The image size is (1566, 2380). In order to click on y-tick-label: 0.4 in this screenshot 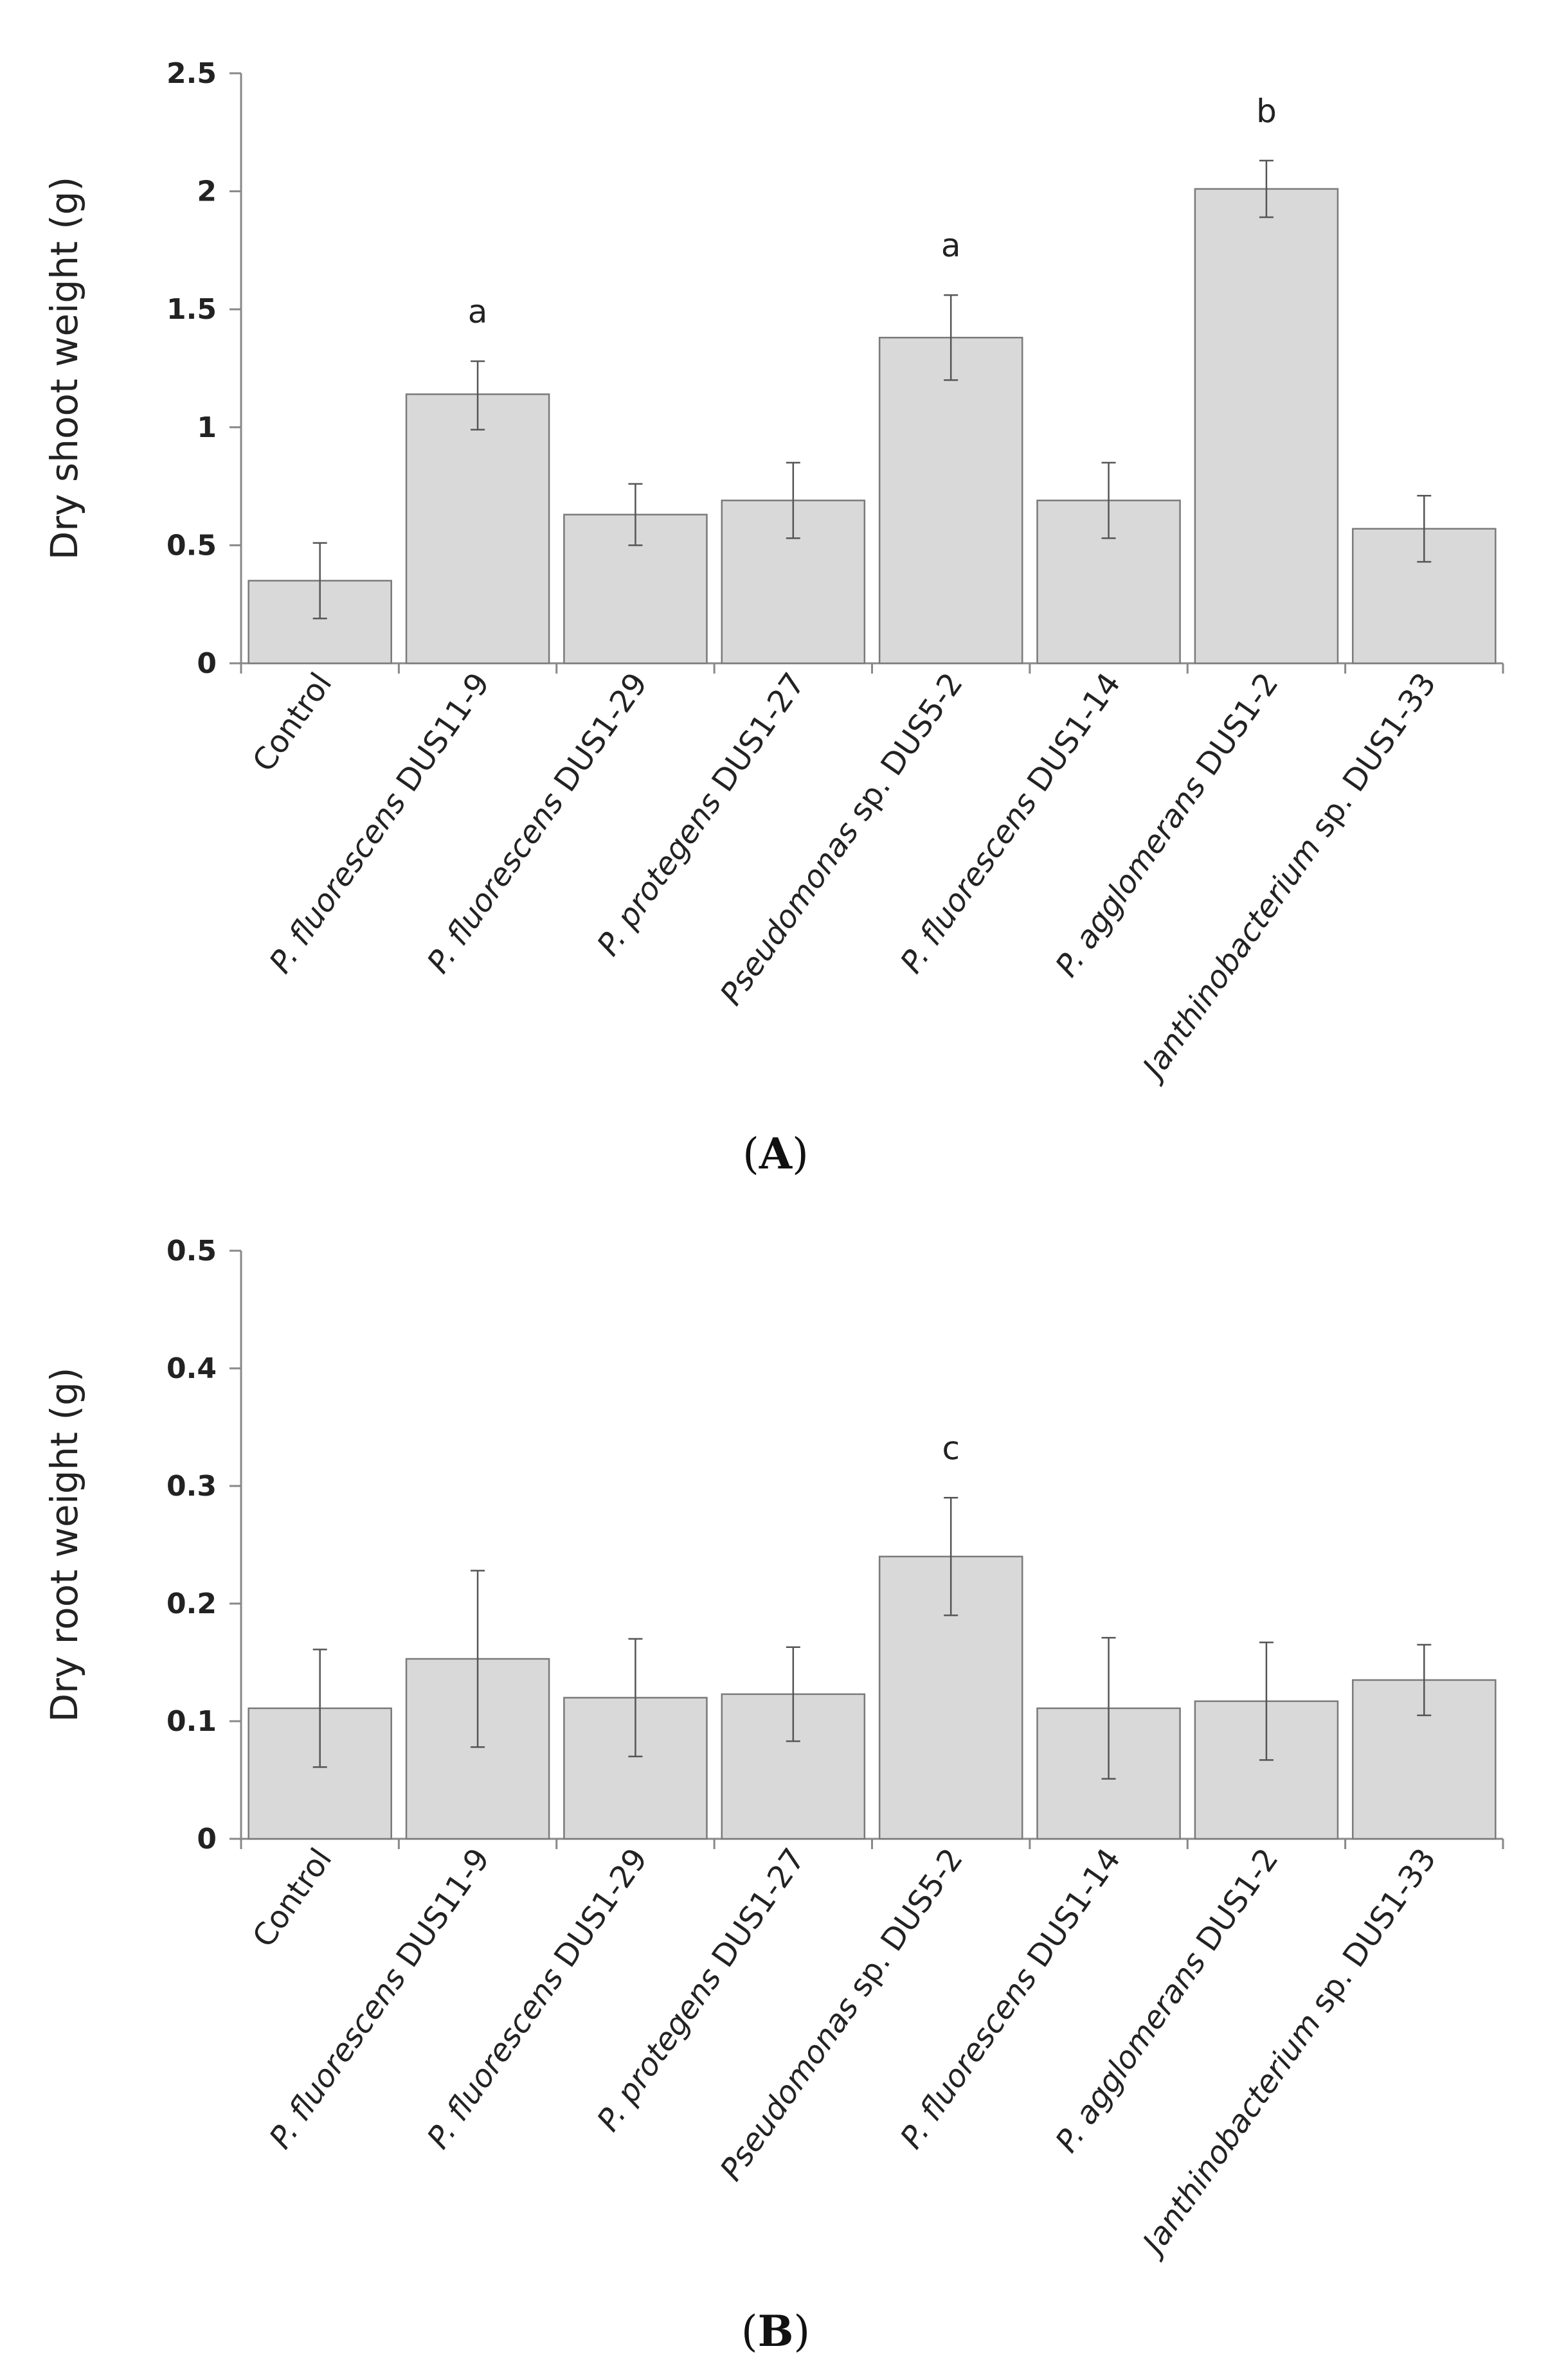, I will do `click(192, 1368)`.